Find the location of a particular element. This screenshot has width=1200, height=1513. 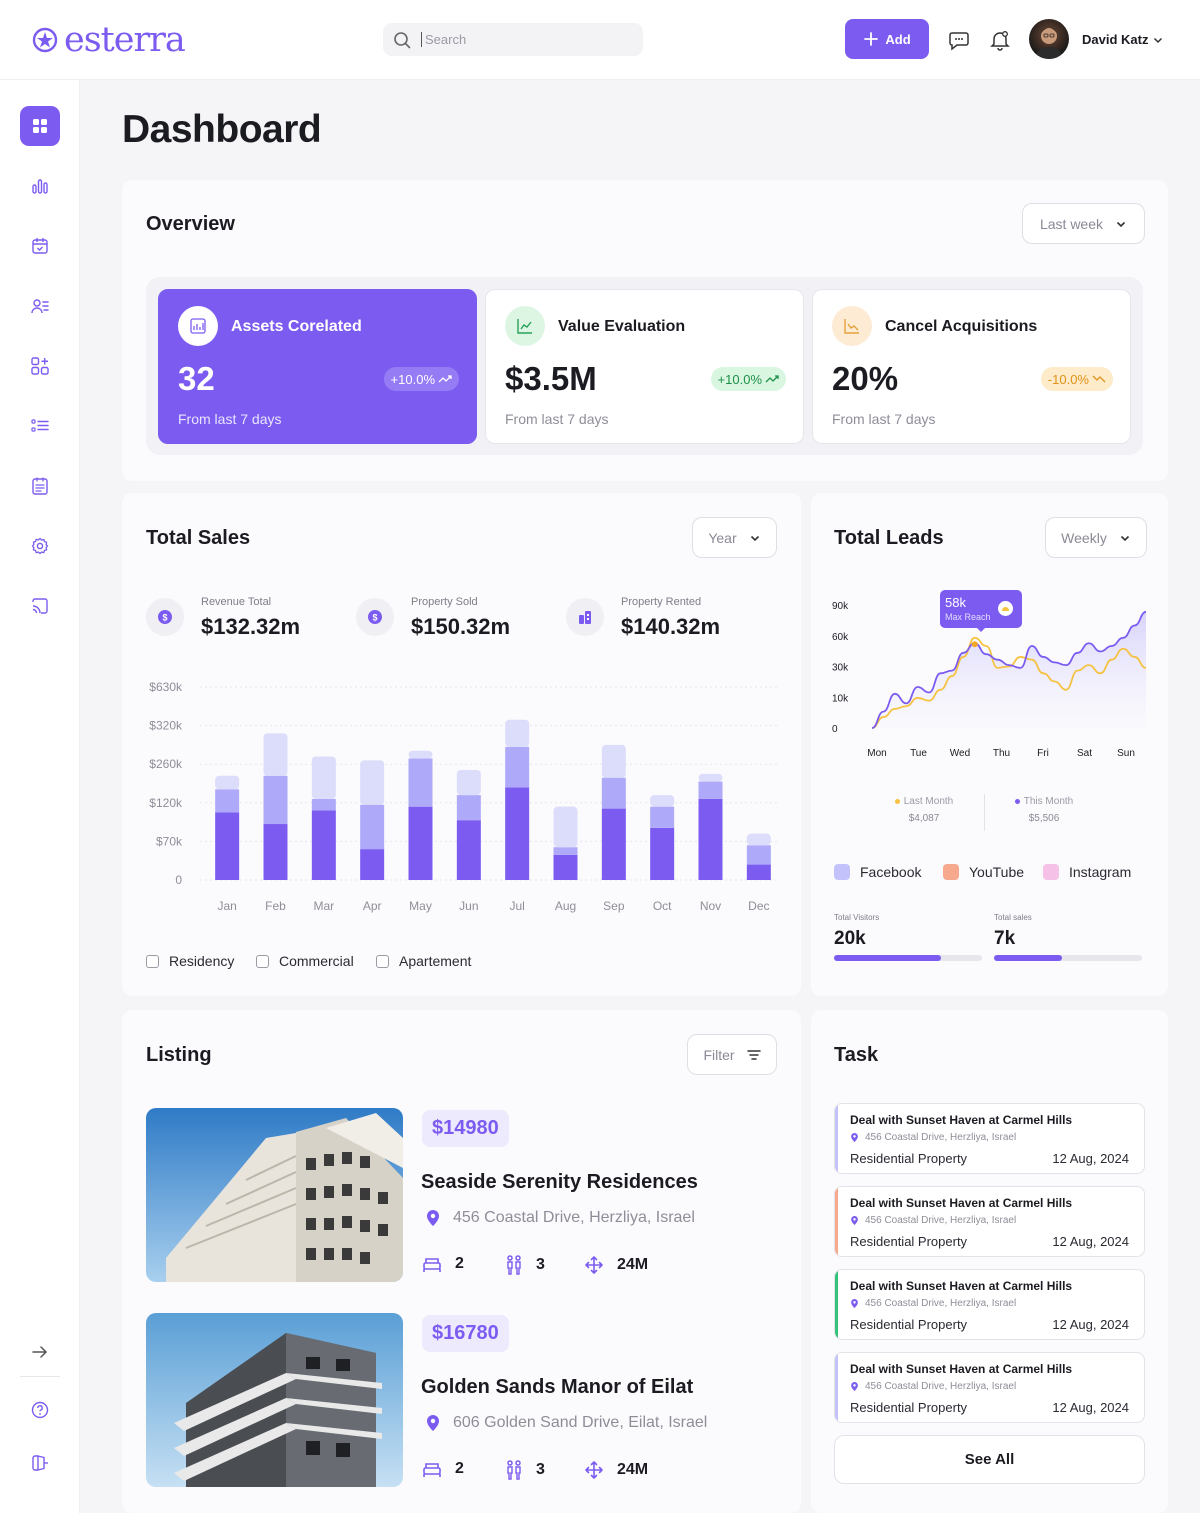

trend-up-icon is located at coordinates (772, 379).